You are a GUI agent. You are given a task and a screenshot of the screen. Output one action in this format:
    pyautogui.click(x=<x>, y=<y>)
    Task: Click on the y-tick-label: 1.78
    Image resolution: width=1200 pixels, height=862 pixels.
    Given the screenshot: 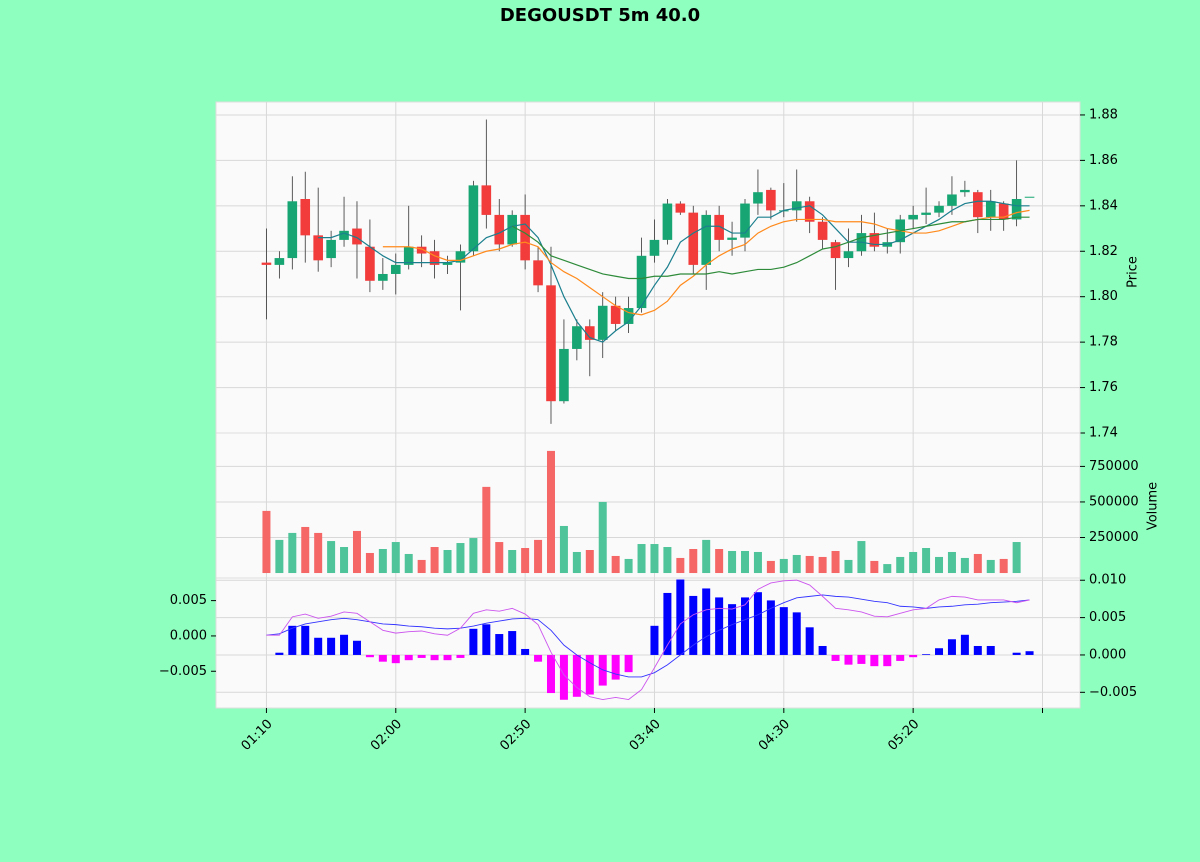 What is the action you would take?
    pyautogui.click(x=1103, y=342)
    